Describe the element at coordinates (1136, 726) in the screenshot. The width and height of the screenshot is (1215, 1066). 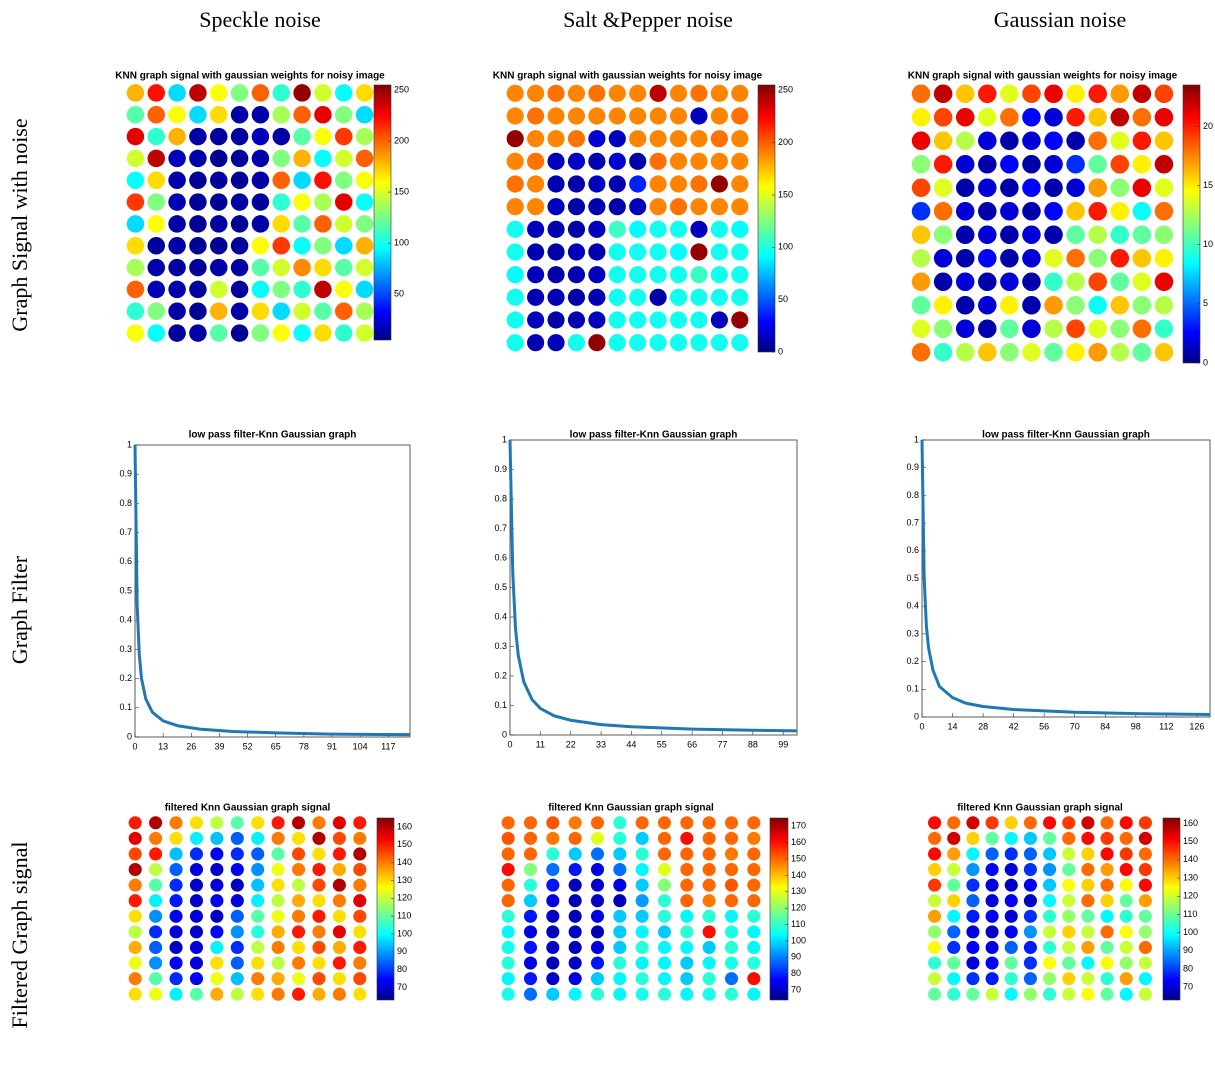
I see `x-tick-label: 98` at that location.